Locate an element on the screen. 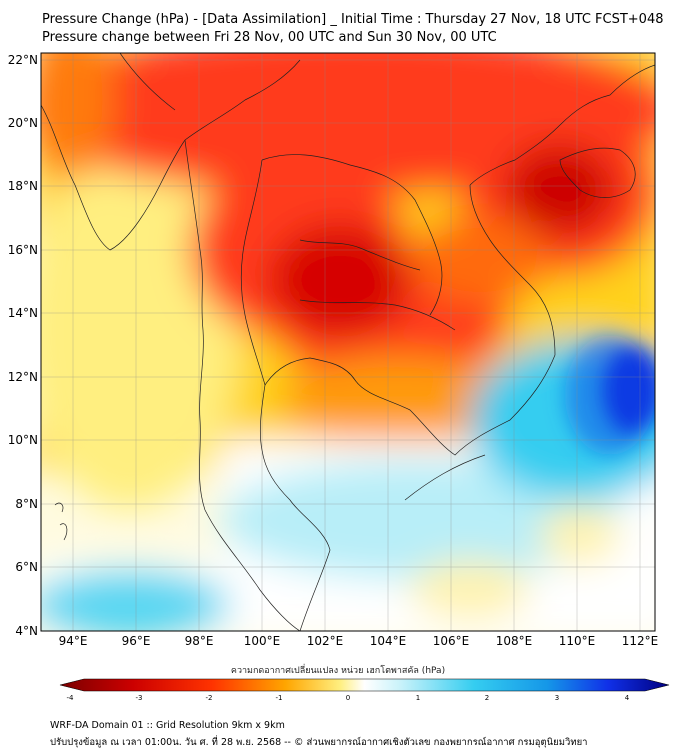 This screenshot has height=756, width=676. lon-label: 98°E is located at coordinates (199, 641).